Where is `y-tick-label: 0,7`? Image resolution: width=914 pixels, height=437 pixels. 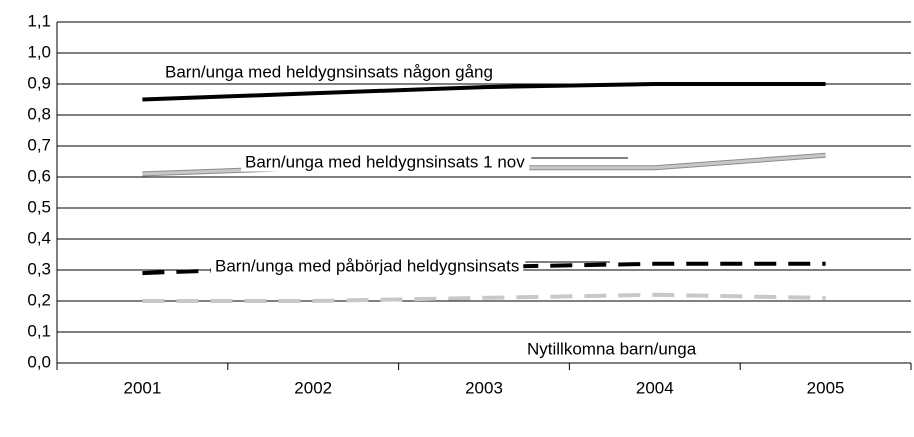
y-tick-label: 0,7 is located at coordinates (39, 144).